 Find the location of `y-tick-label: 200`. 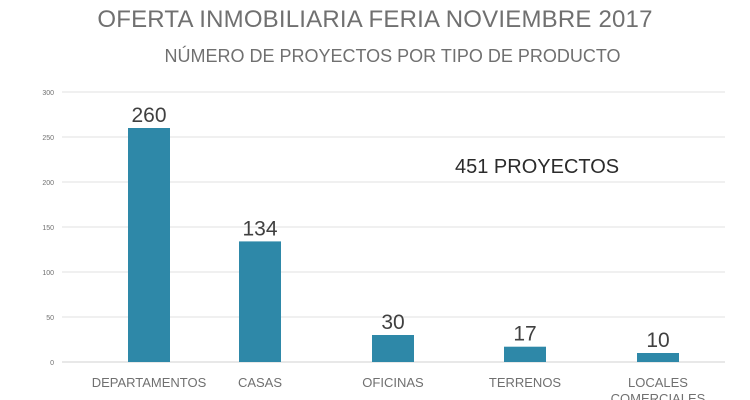

y-tick-label: 200 is located at coordinates (48, 183).